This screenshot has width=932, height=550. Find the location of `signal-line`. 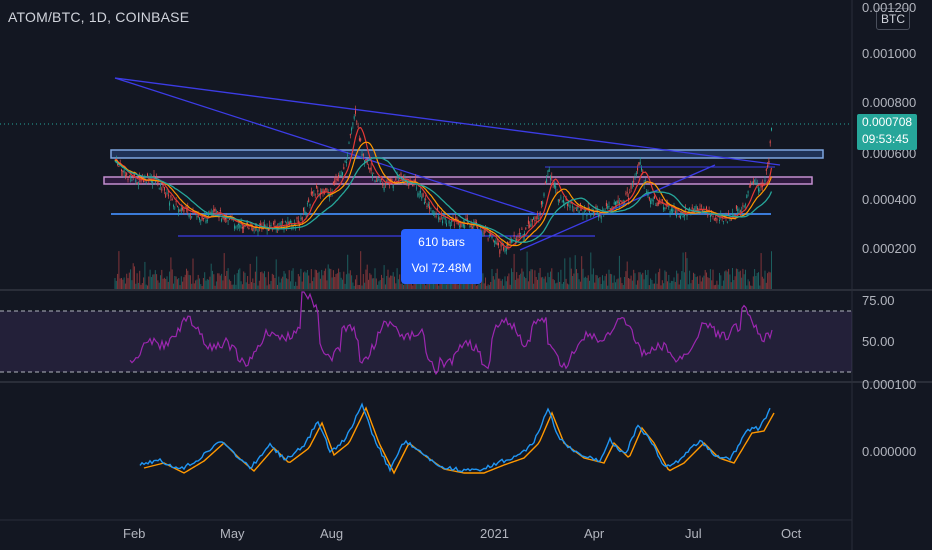

signal-line is located at coordinates (459, 440).